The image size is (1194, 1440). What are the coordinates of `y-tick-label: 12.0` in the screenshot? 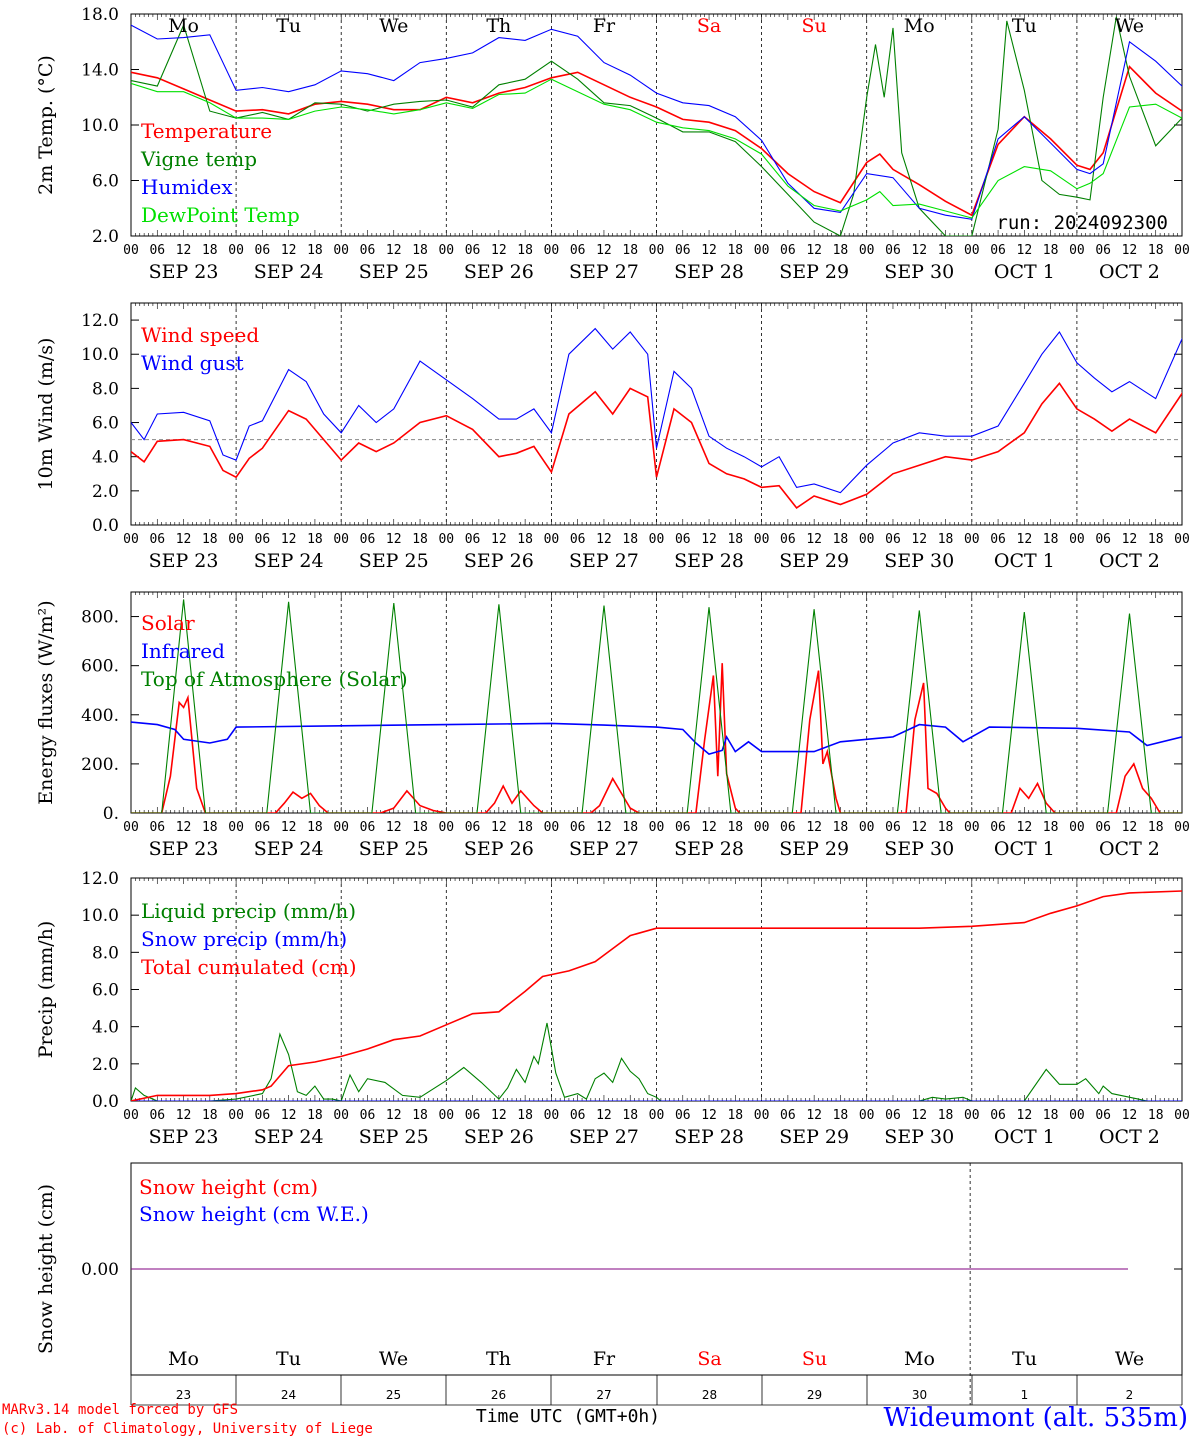 It's located at (100, 321).